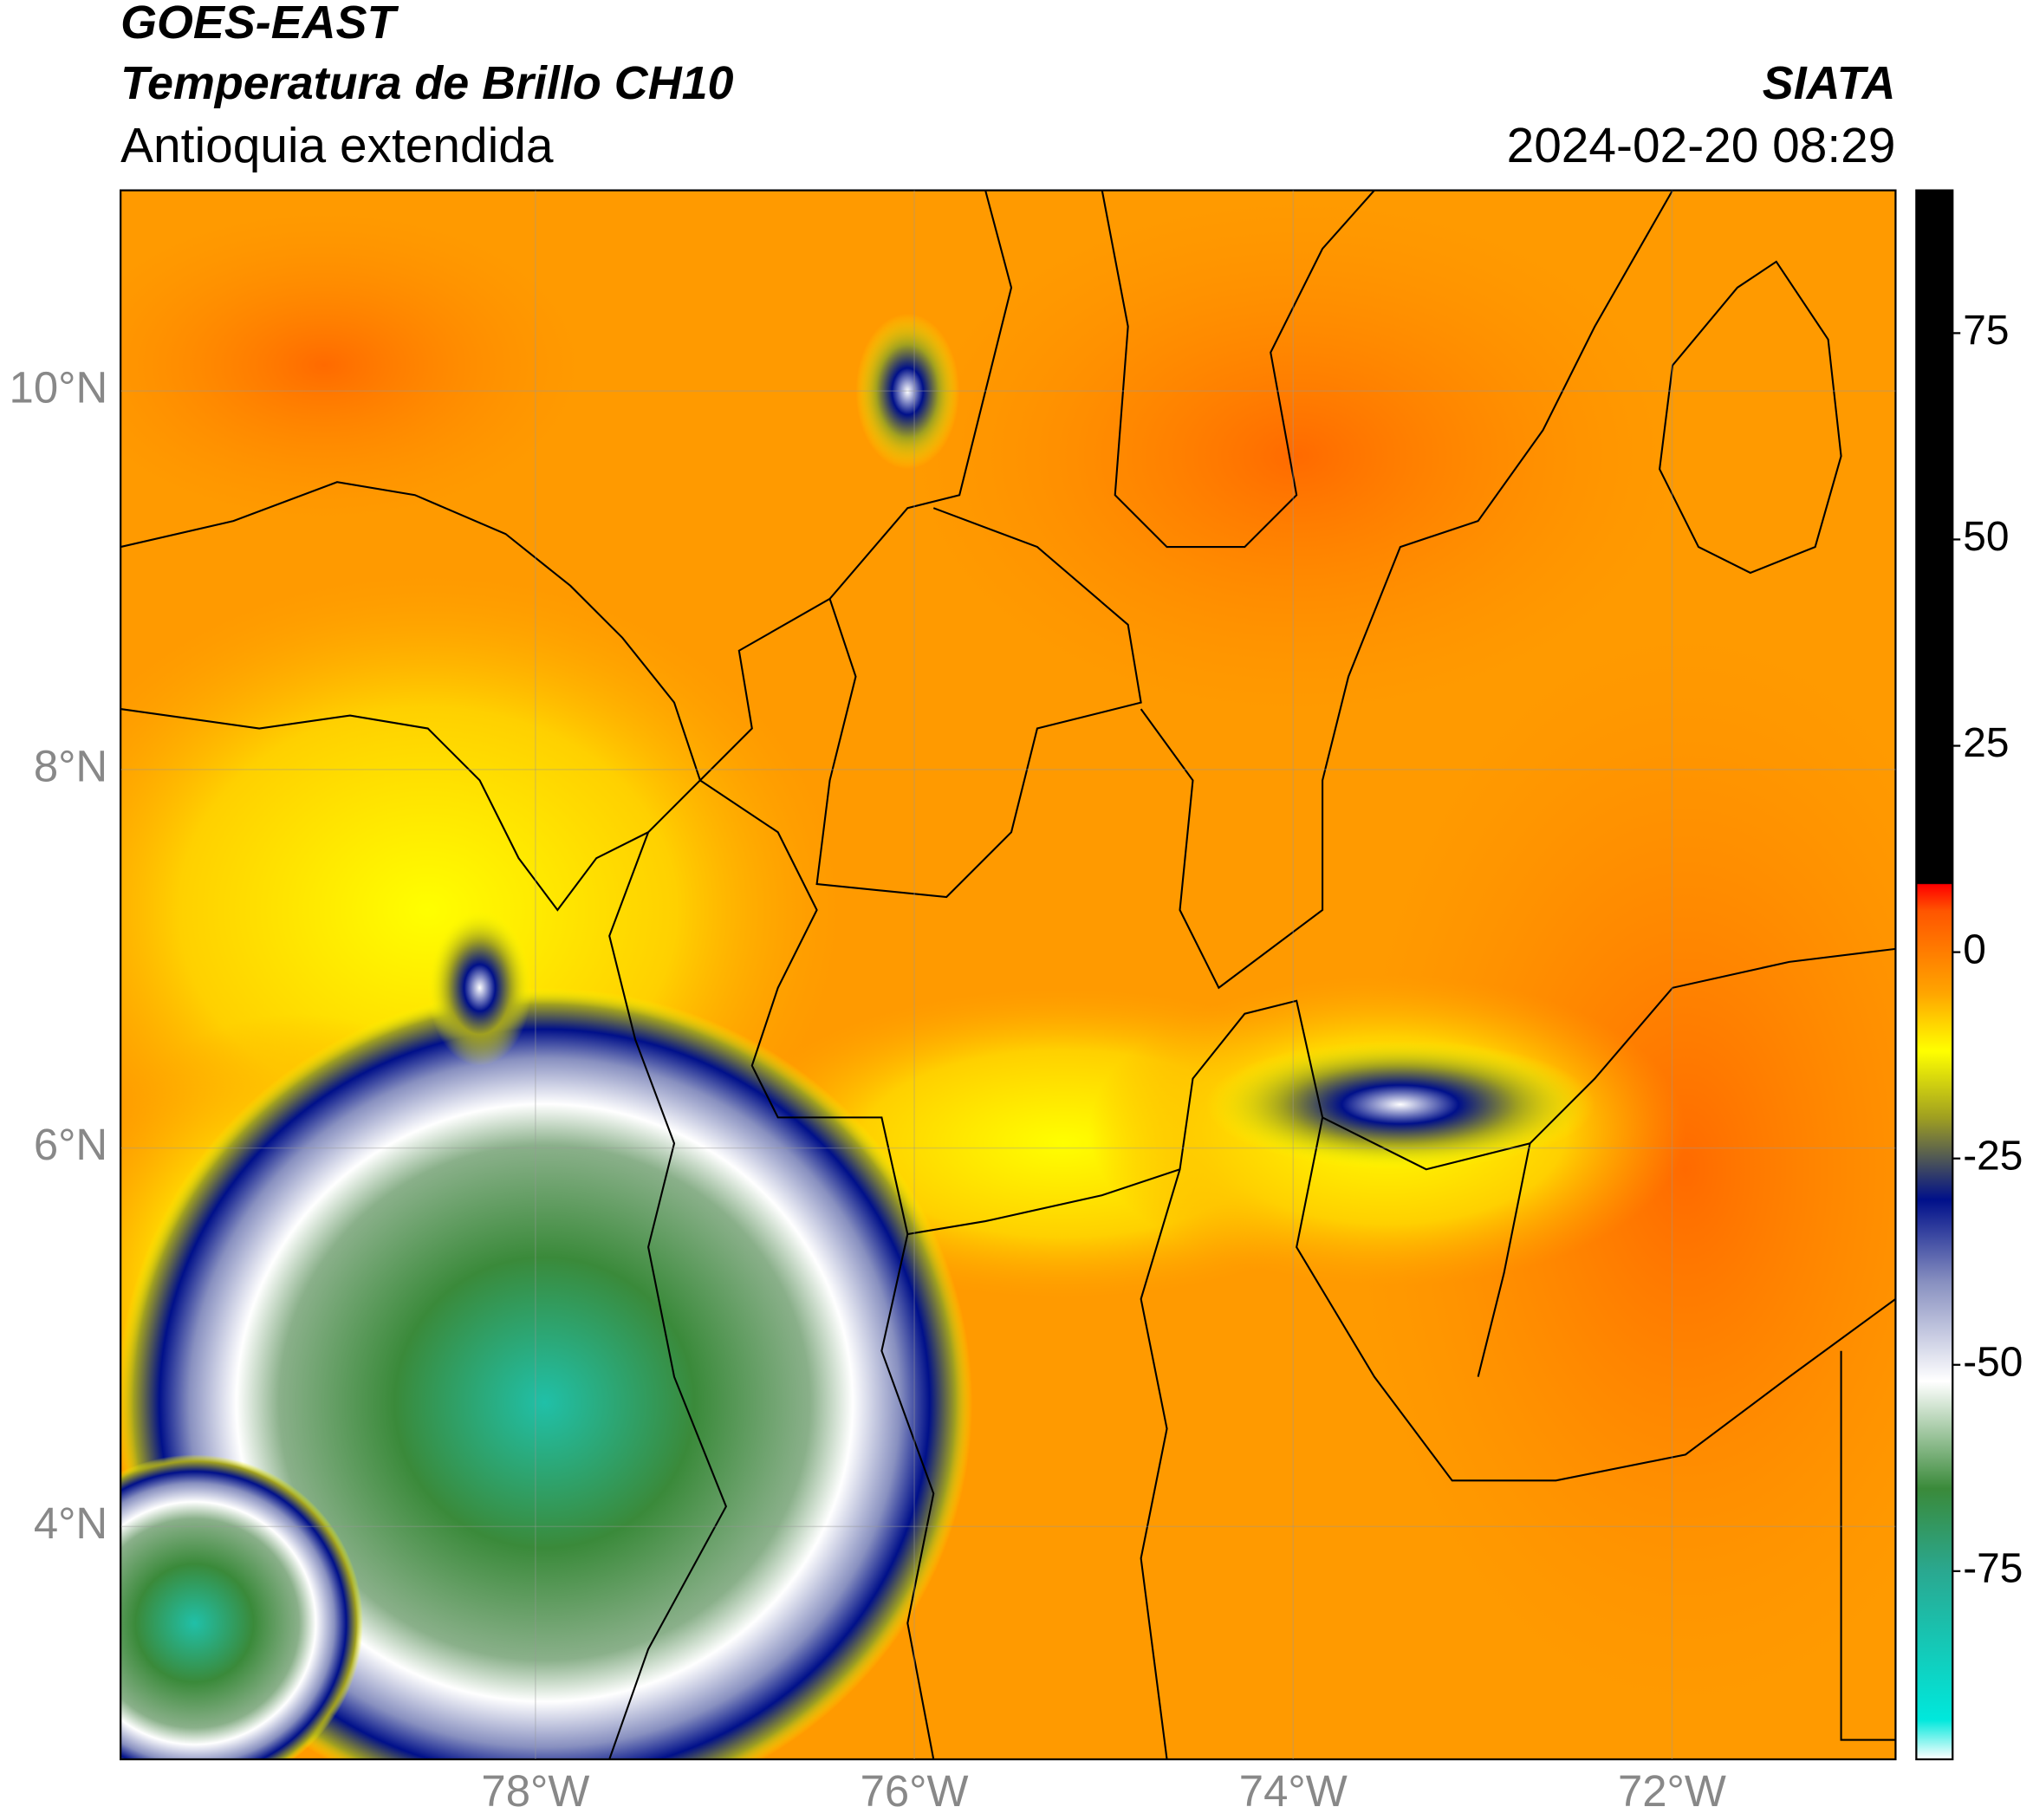  What do you see at coordinates (535, 1791) in the screenshot?
I see `lon-tick-label: 78°W` at bounding box center [535, 1791].